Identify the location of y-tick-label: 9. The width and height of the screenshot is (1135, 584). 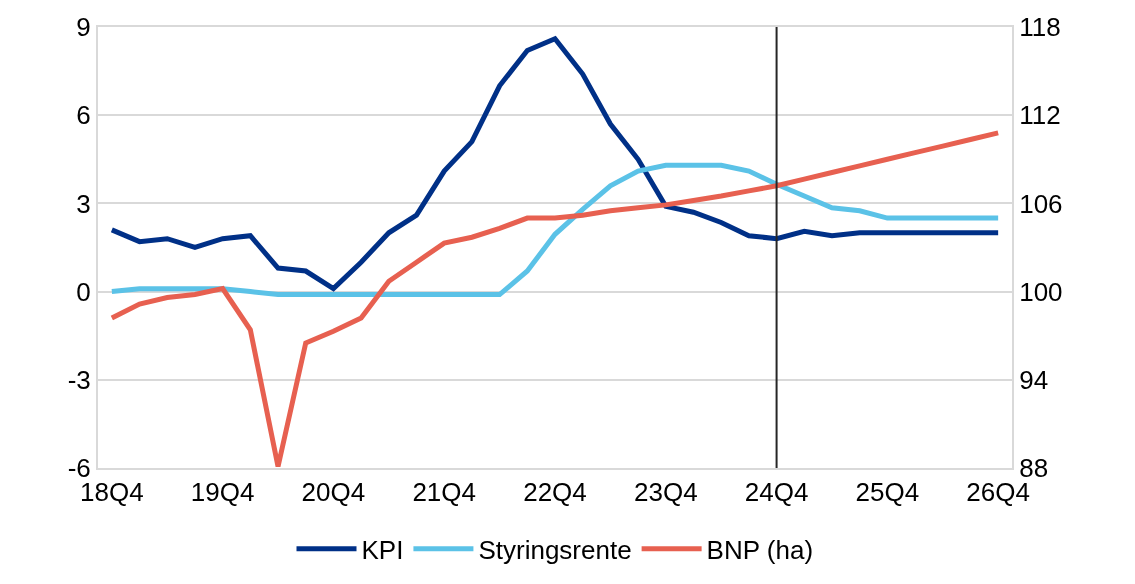
(83, 27).